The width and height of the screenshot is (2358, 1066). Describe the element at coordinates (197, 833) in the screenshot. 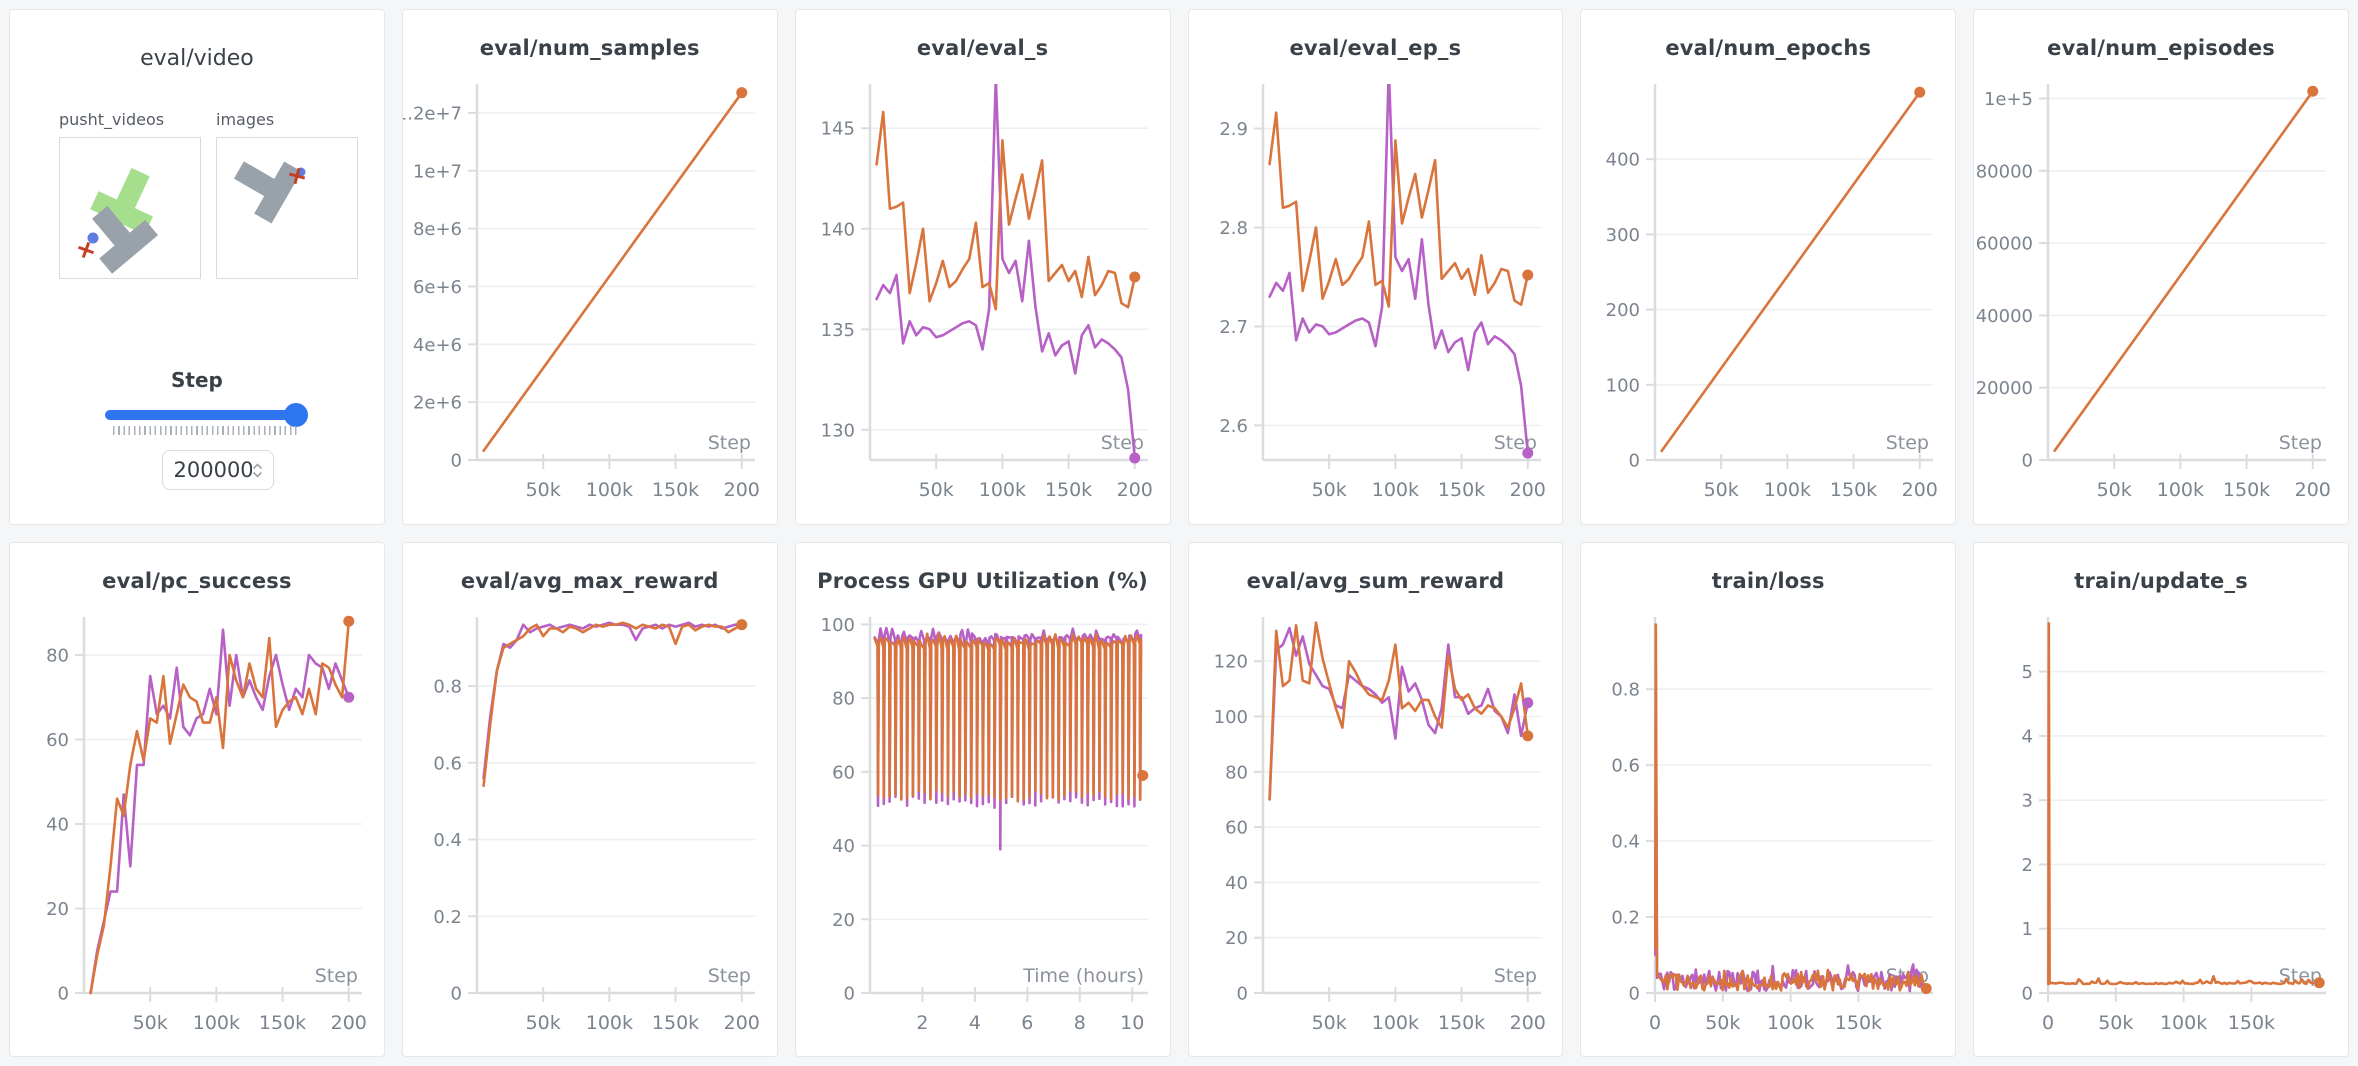

I see `chart-canvas: 0 20 40 60 80 50k 100k 150k 200 Step` at that location.